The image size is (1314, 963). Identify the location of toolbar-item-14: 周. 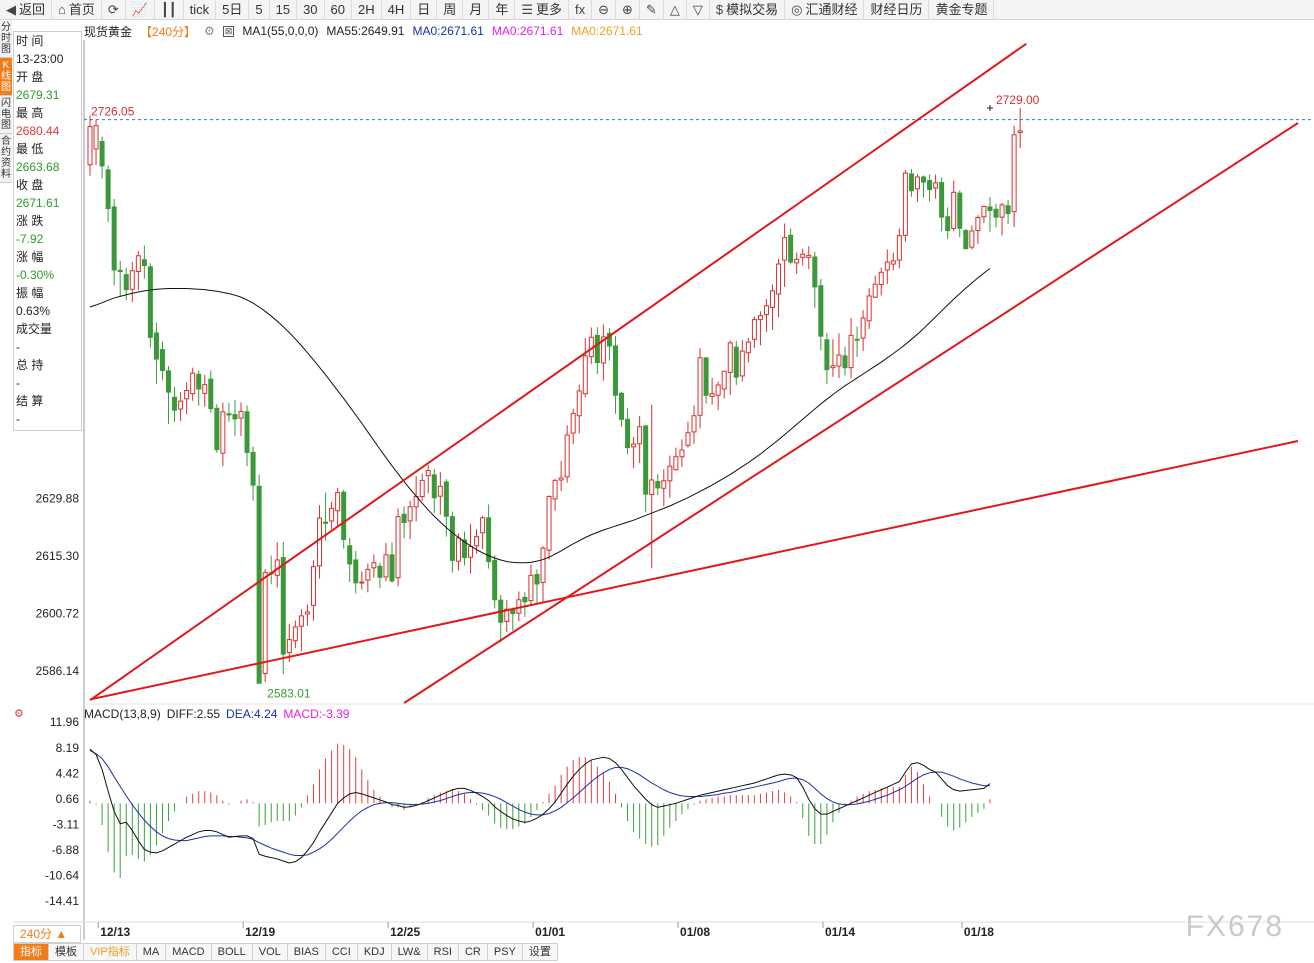
(450, 10).